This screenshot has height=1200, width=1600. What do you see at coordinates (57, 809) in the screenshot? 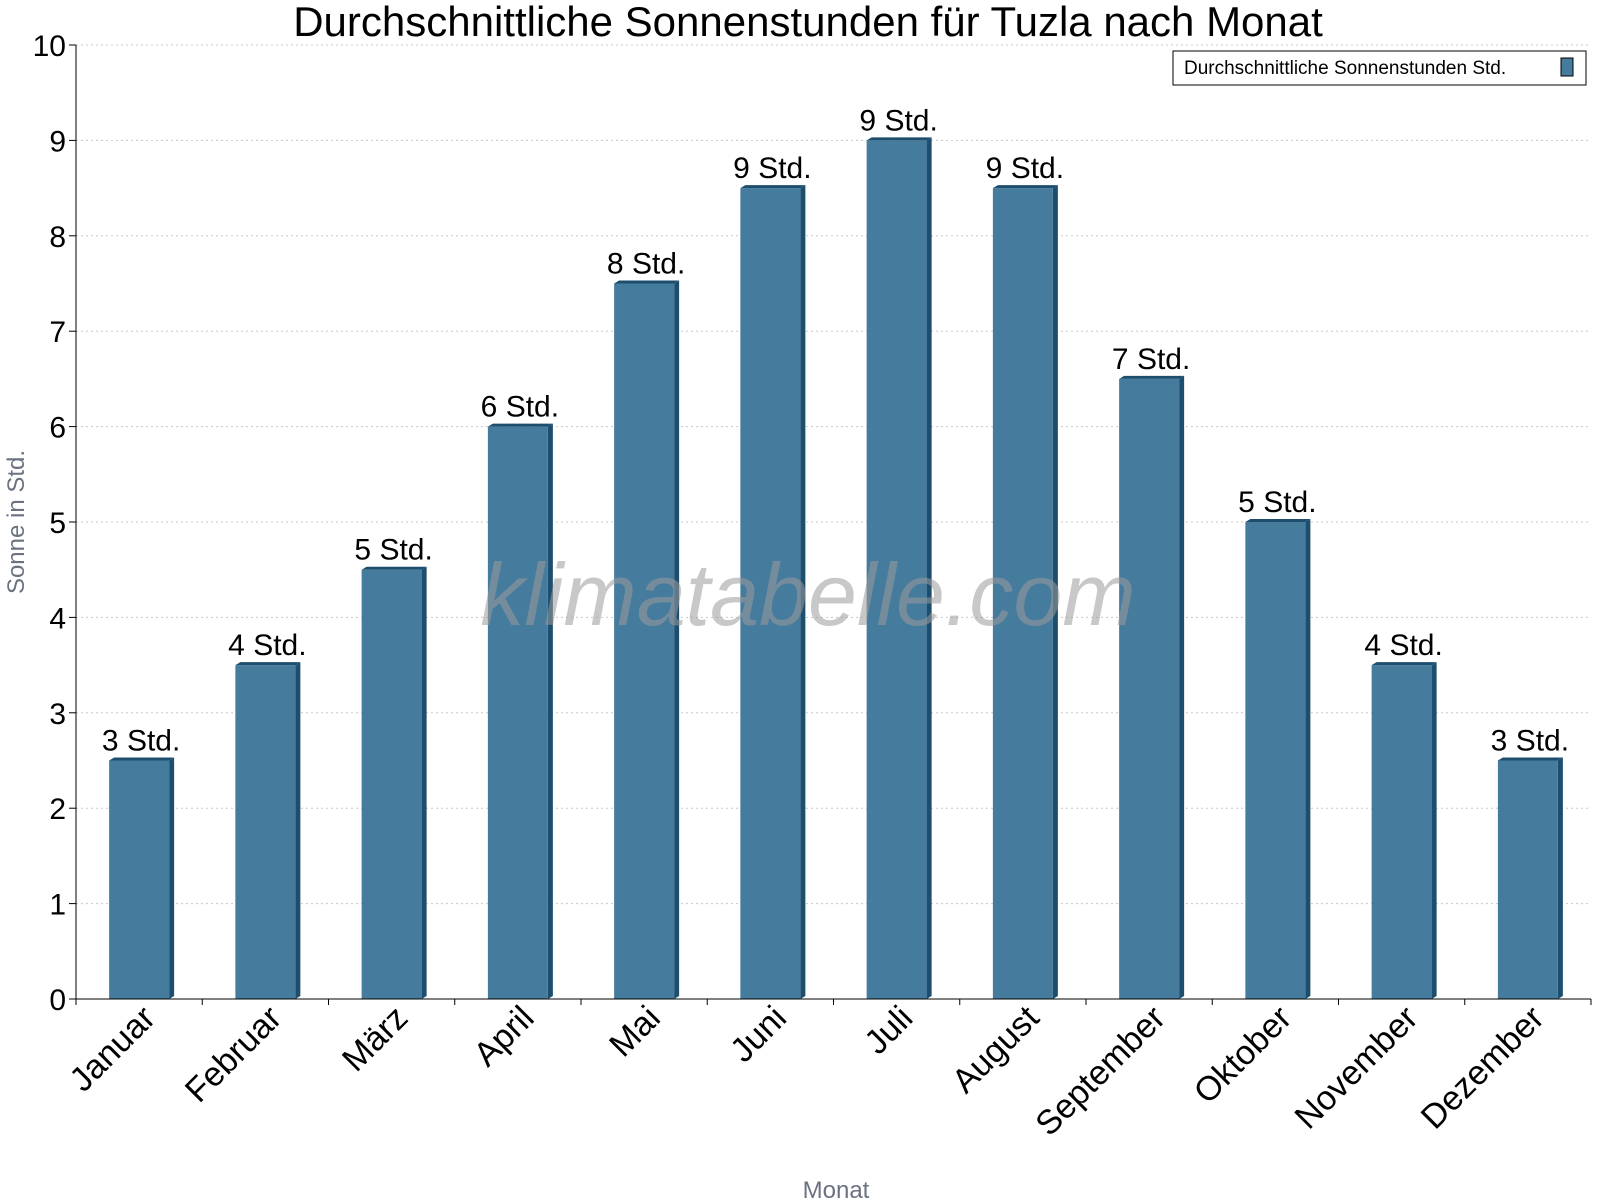
I see `y-tick-label: 2` at bounding box center [57, 809].